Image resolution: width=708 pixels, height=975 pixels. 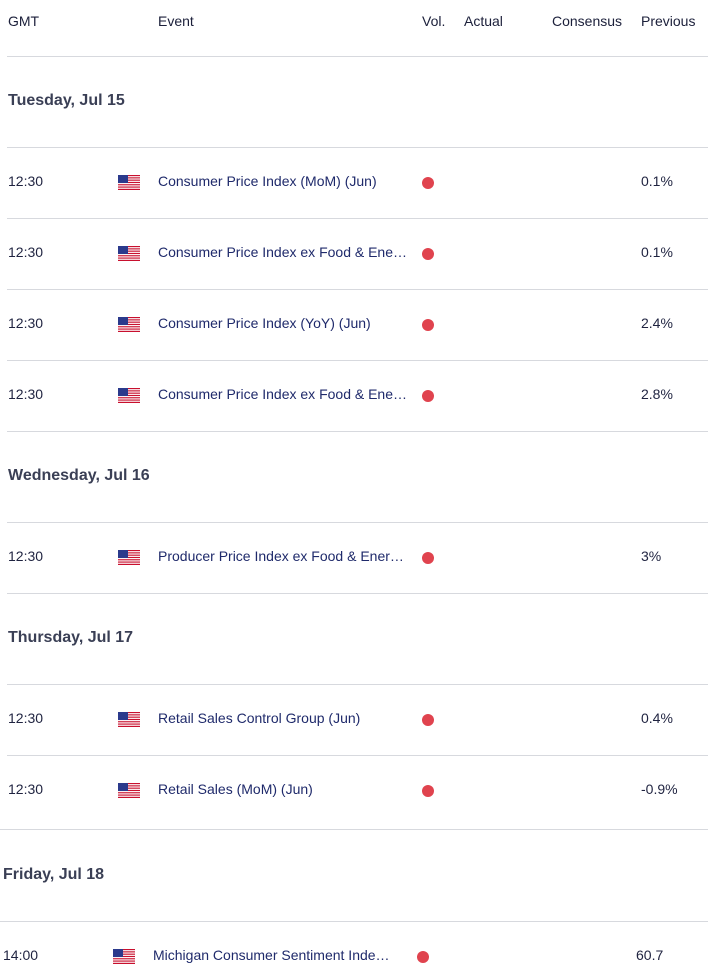 I want to click on header-consensus: Consensus, so click(x=587, y=21).